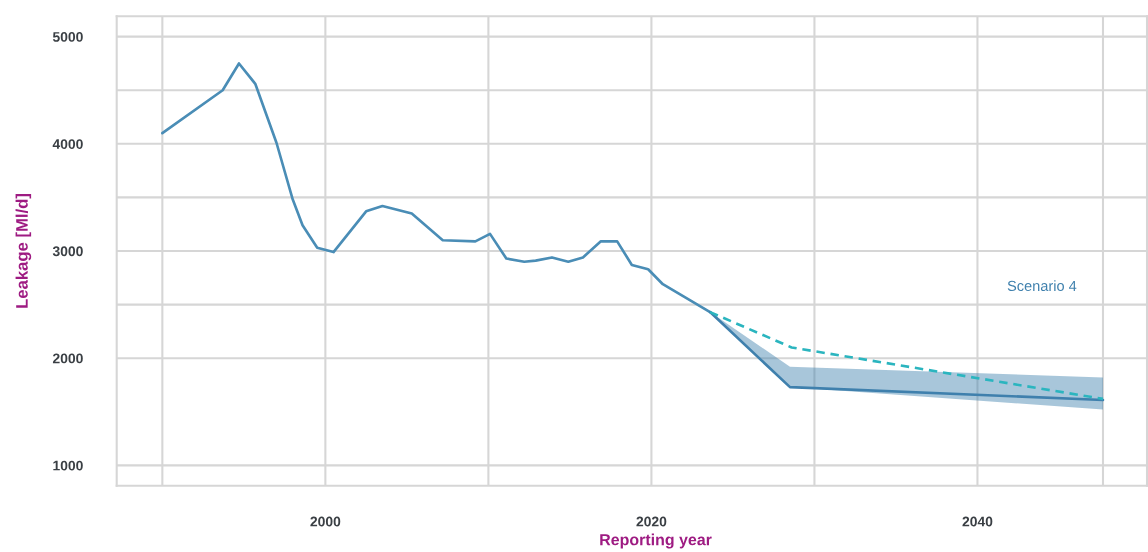  I want to click on y-tick-label: 4000, so click(67, 144).